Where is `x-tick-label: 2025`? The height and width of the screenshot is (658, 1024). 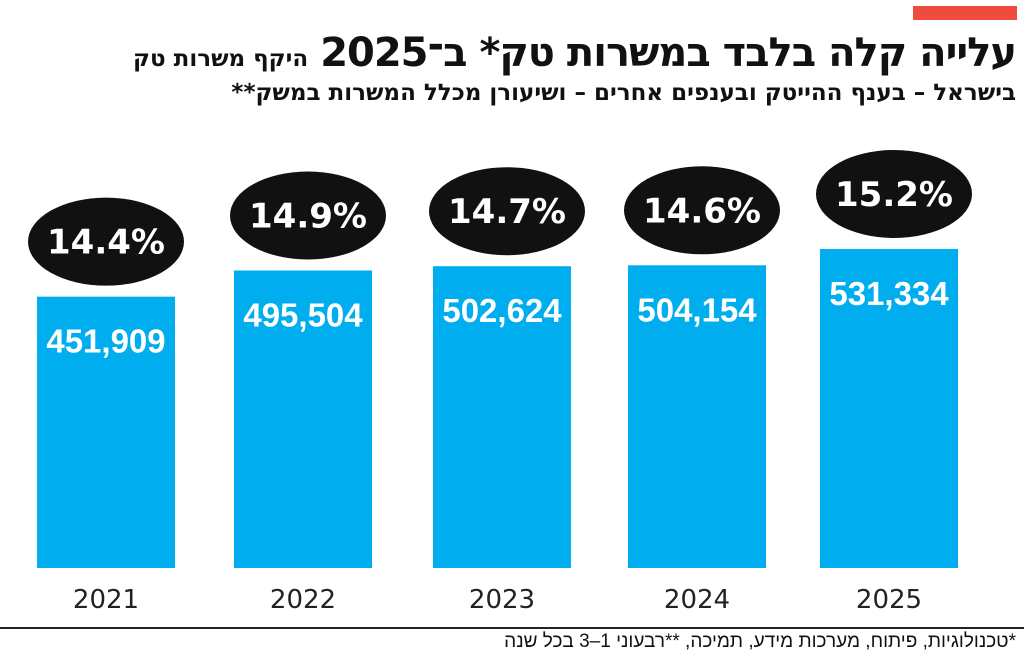
x-tick-label: 2025 is located at coordinates (889, 600).